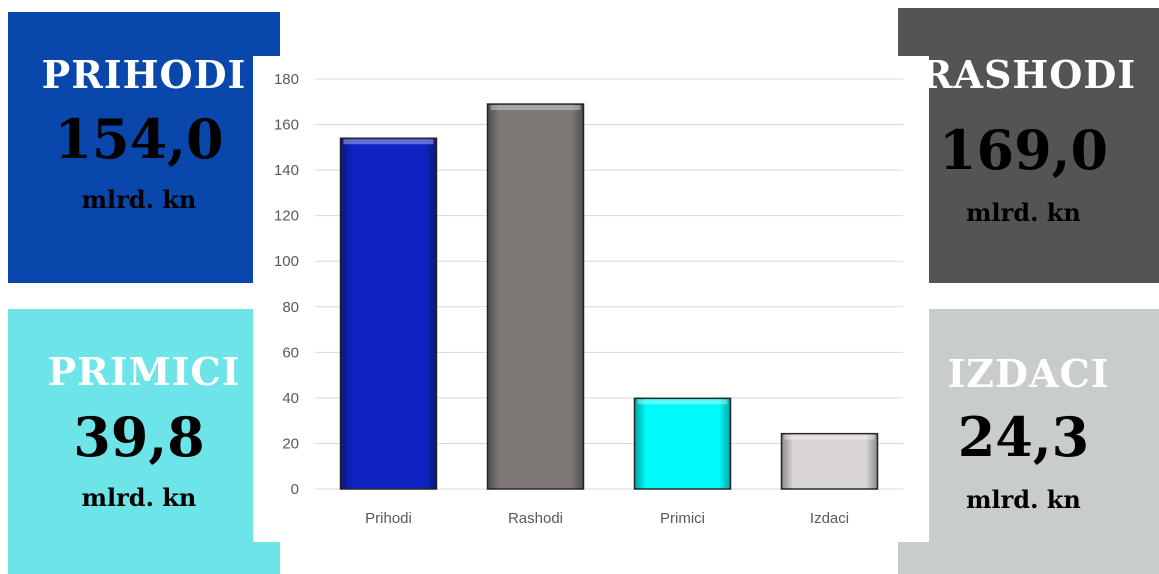 The height and width of the screenshot is (574, 1159). What do you see at coordinates (290, 443) in the screenshot?
I see `y-tick-label: 20` at bounding box center [290, 443].